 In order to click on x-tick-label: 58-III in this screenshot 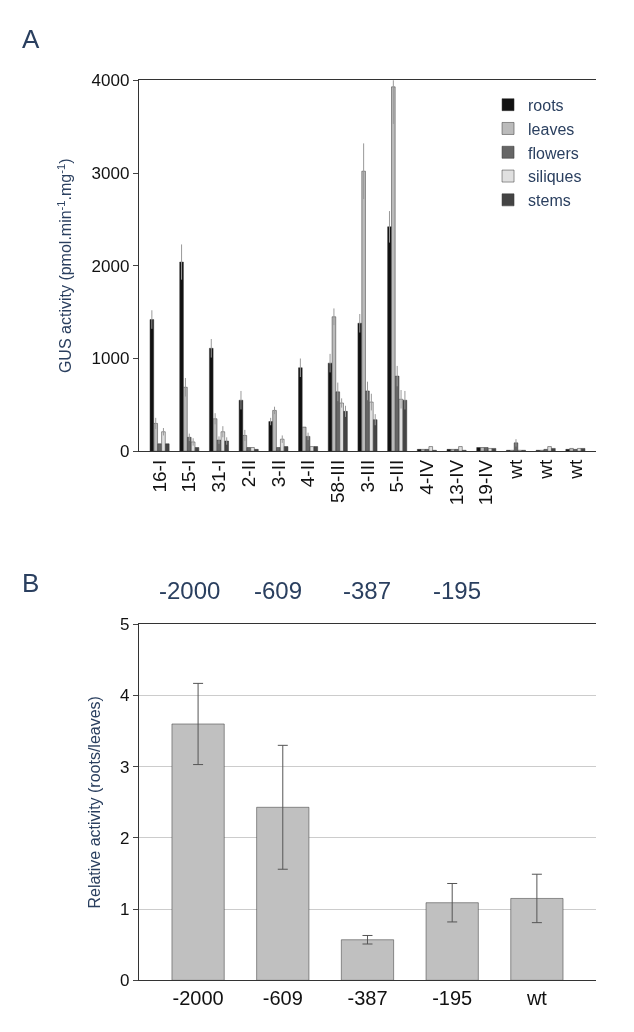, I will do `click(337, 481)`.